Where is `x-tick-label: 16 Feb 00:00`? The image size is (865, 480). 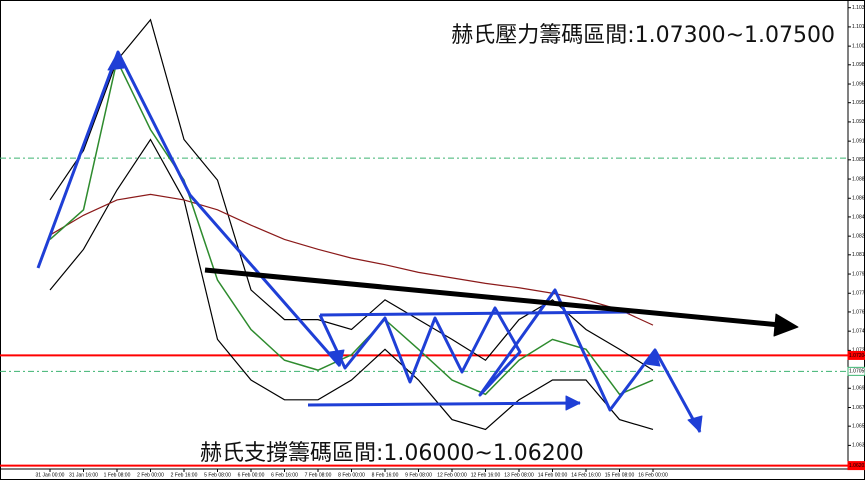
x-tick-label: 16 Feb 00:00 is located at coordinates (653, 475).